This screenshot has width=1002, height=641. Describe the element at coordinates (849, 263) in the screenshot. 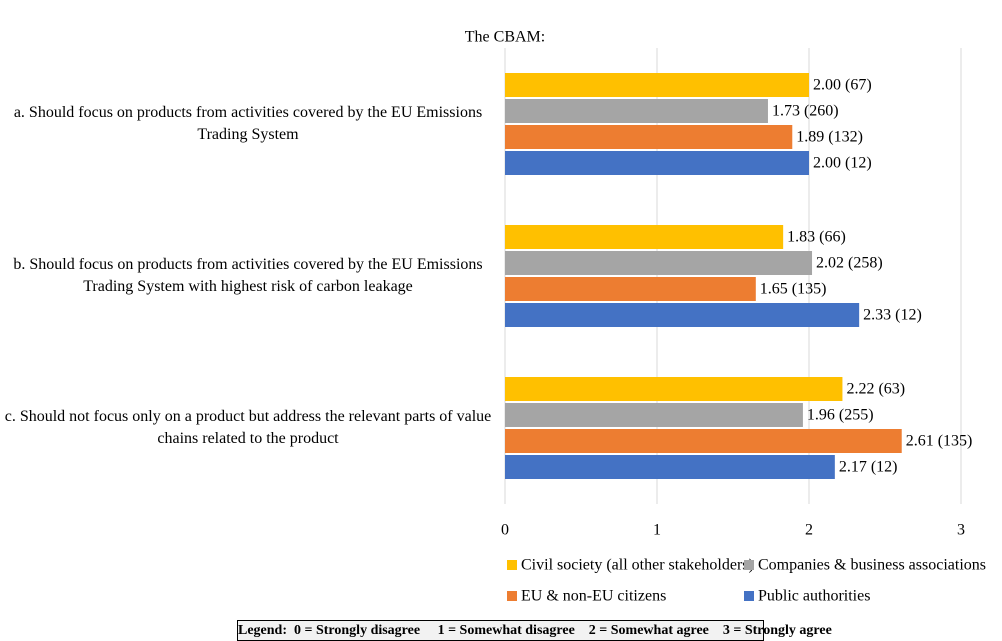

I see `value-label: 2.02 (258)` at that location.